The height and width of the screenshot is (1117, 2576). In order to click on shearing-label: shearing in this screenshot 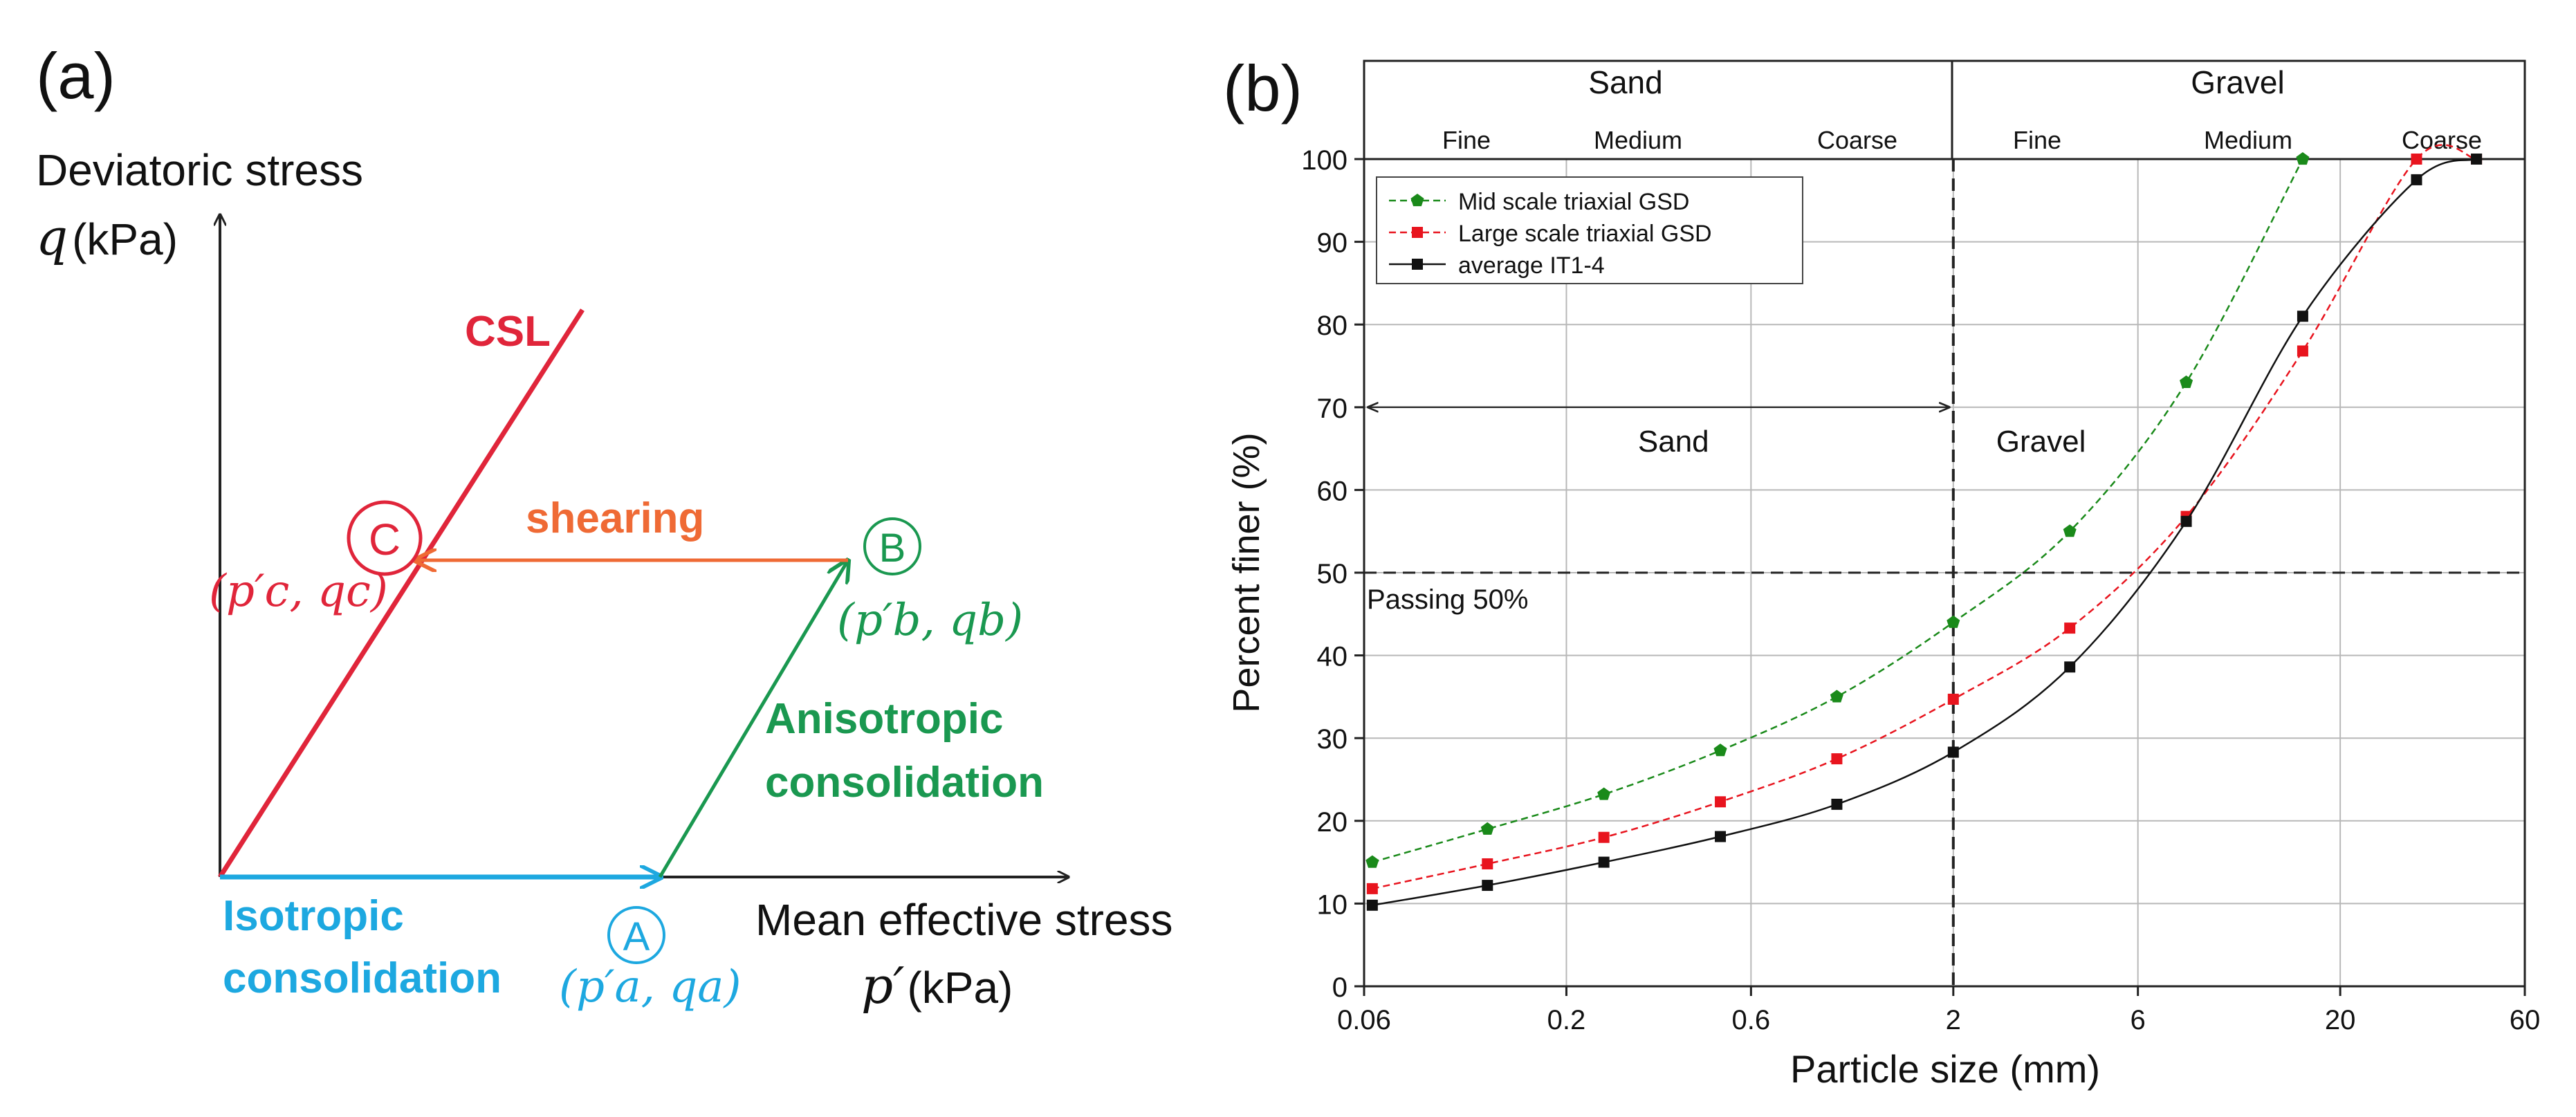, I will do `click(615, 518)`.